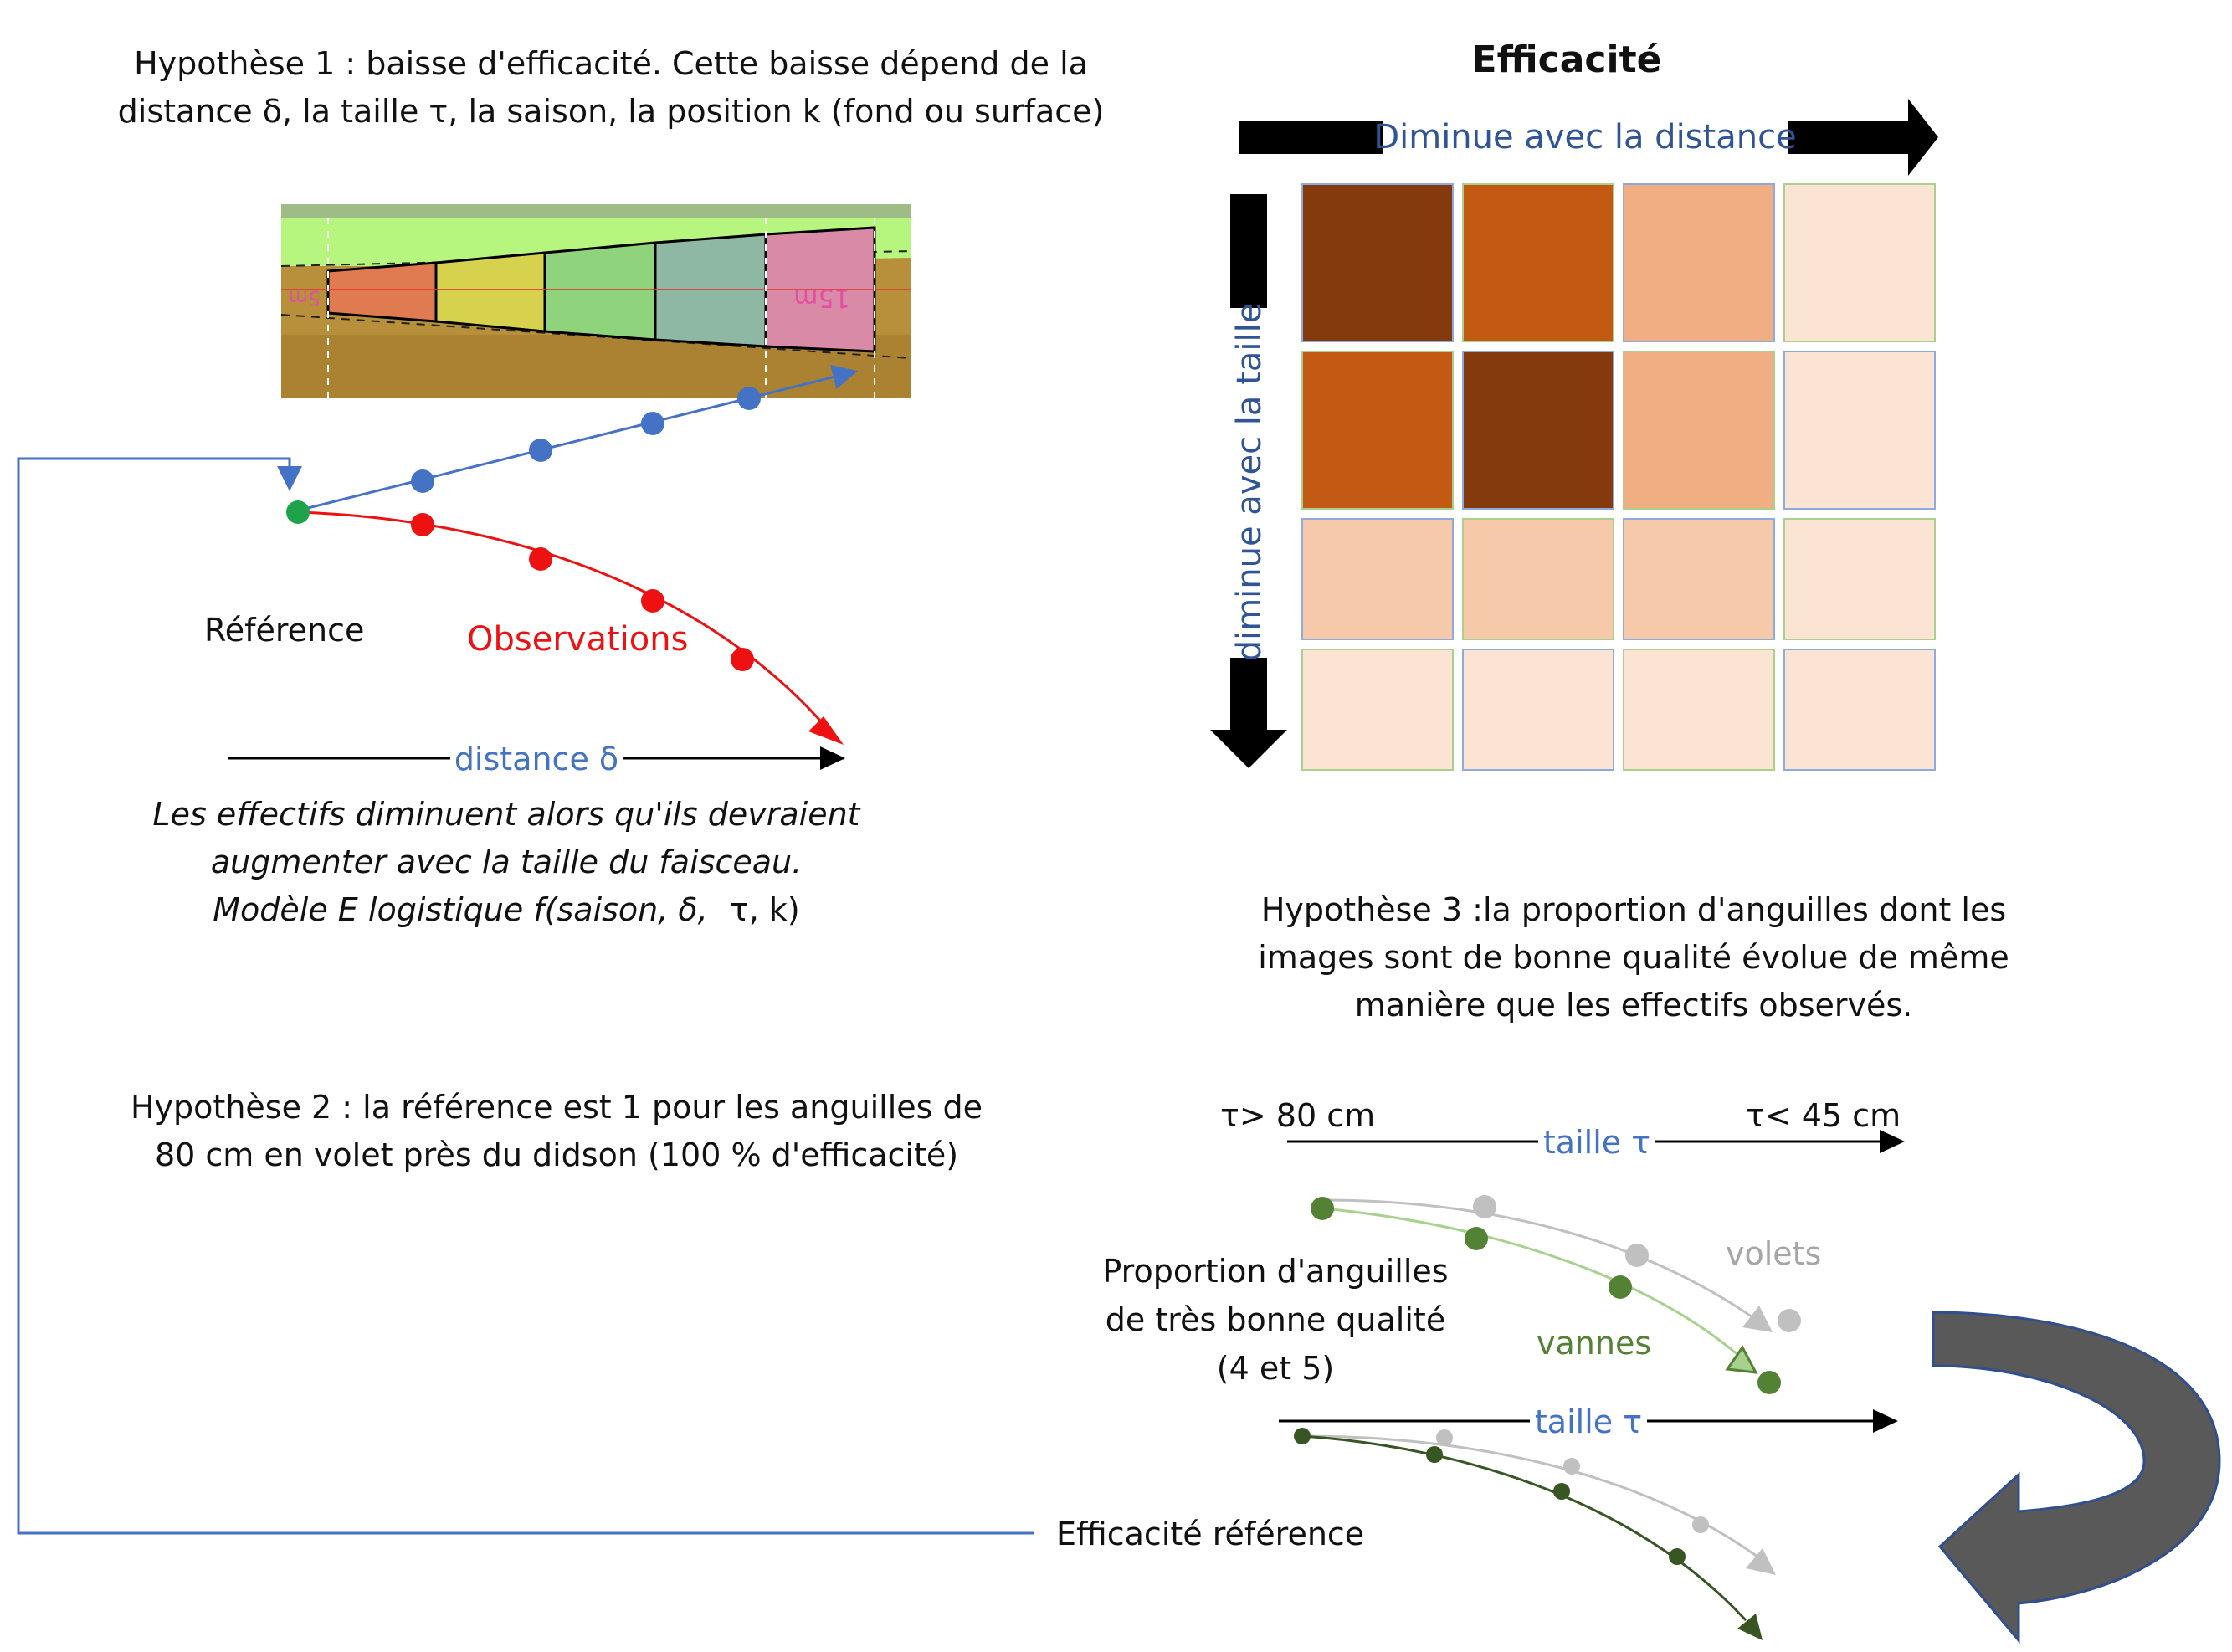 The height and width of the screenshot is (1652, 2232). I want to click on observations-curve, so click(563, 619).